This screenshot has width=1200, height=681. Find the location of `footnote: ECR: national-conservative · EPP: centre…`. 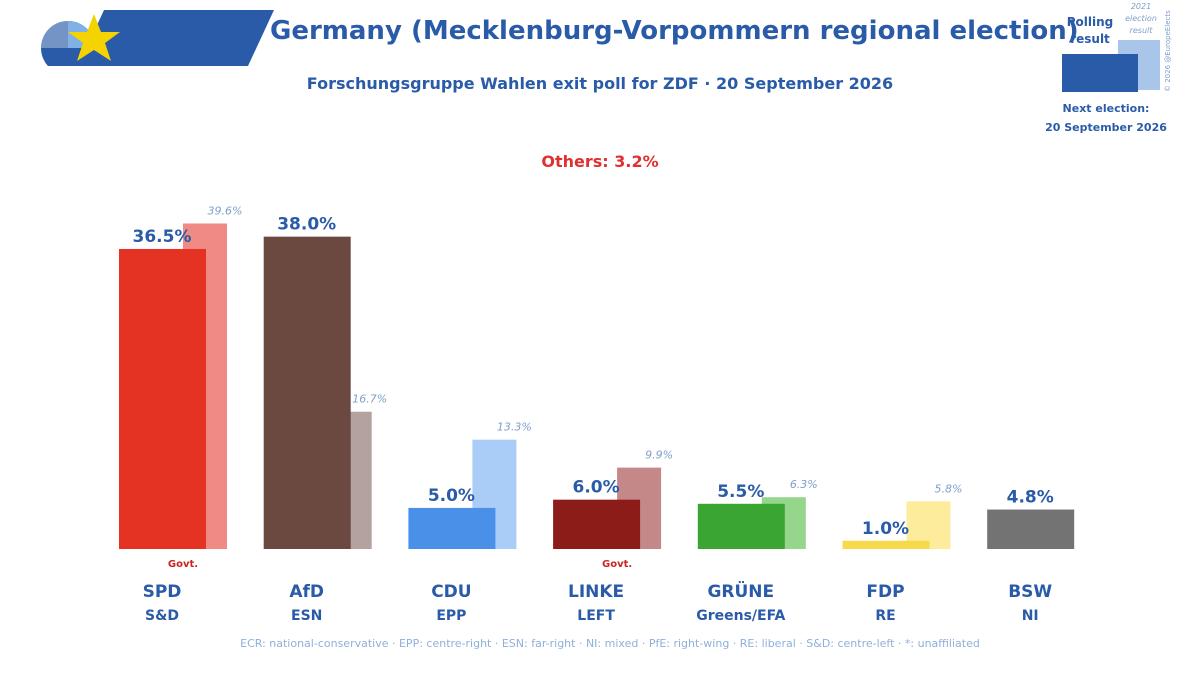

footnote: ECR: national-conservative · EPP: centre… is located at coordinates (610, 643).